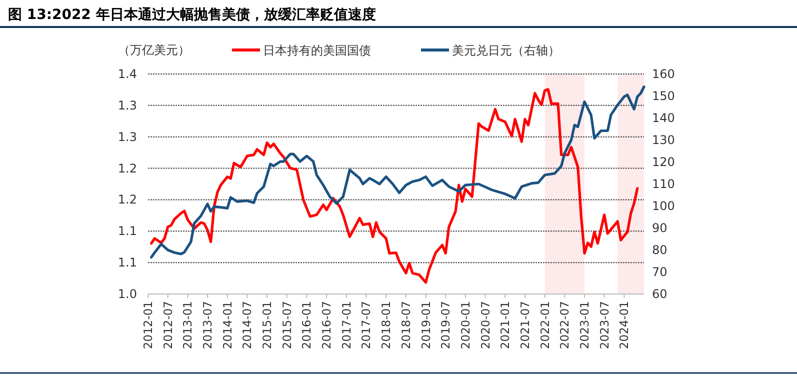  I want to click on y2-tick-label: 70, so click(660, 272).